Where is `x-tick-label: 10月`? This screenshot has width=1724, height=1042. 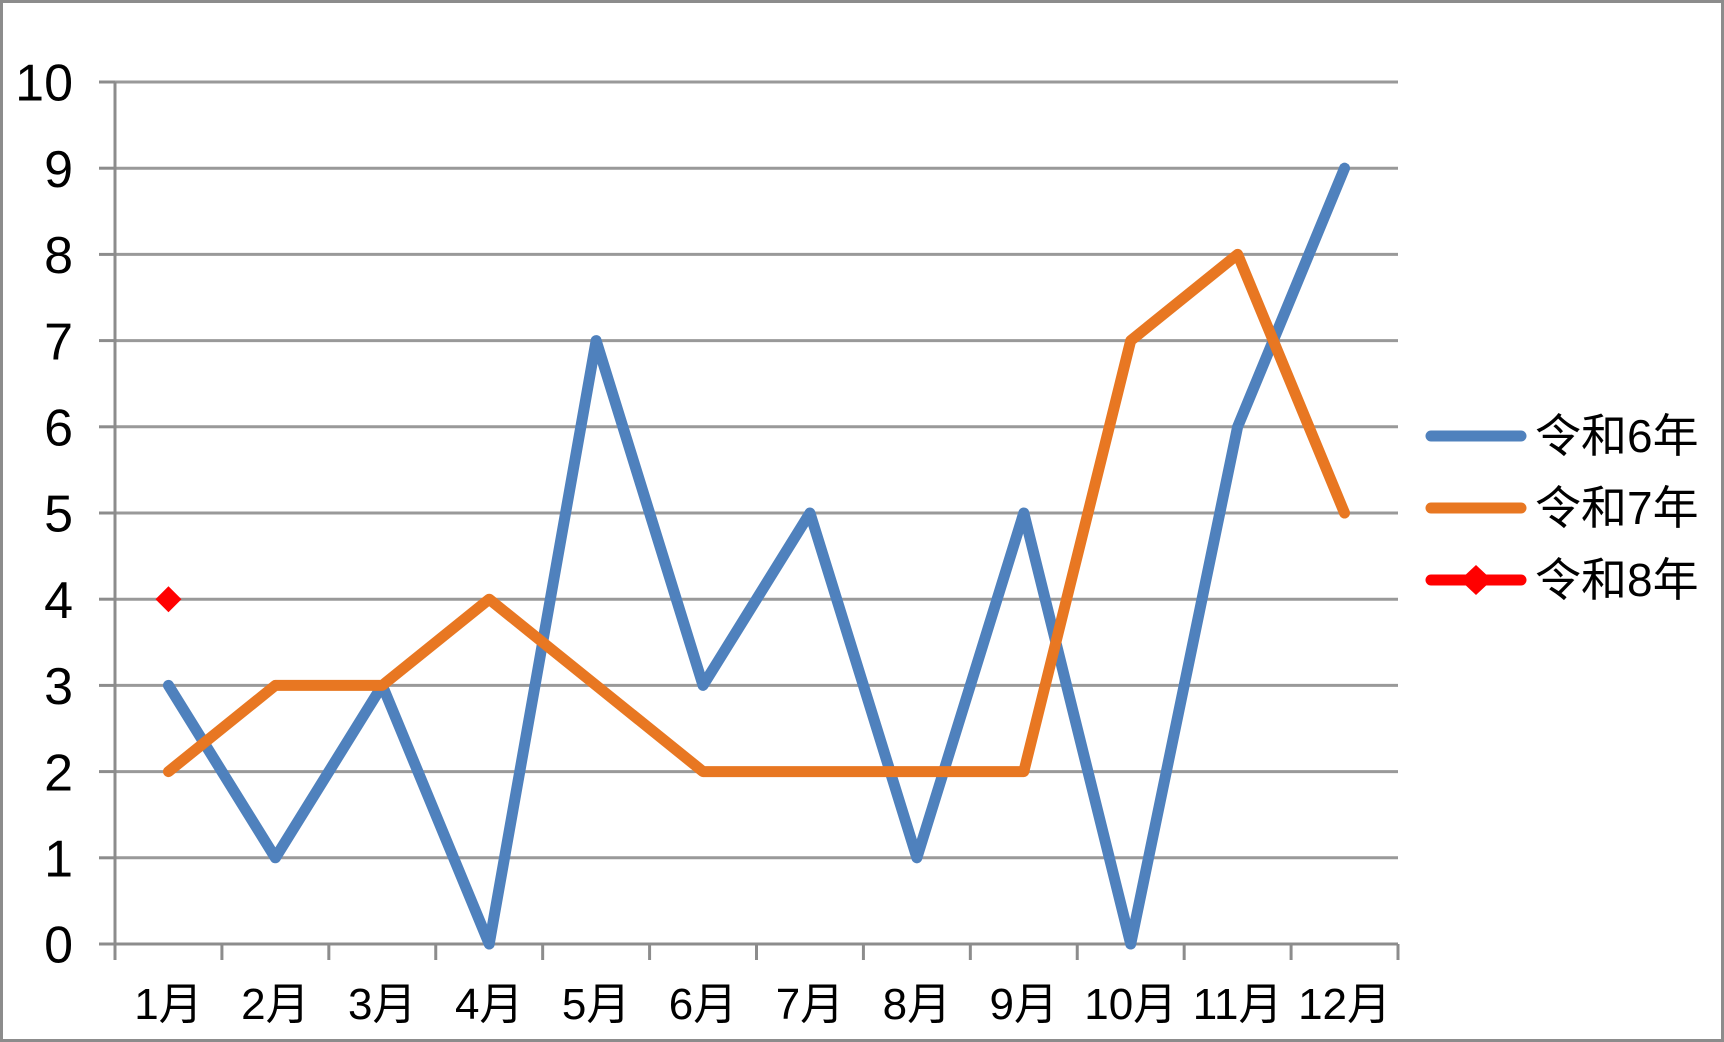 x-tick-label: 10月 is located at coordinates (1130, 1004).